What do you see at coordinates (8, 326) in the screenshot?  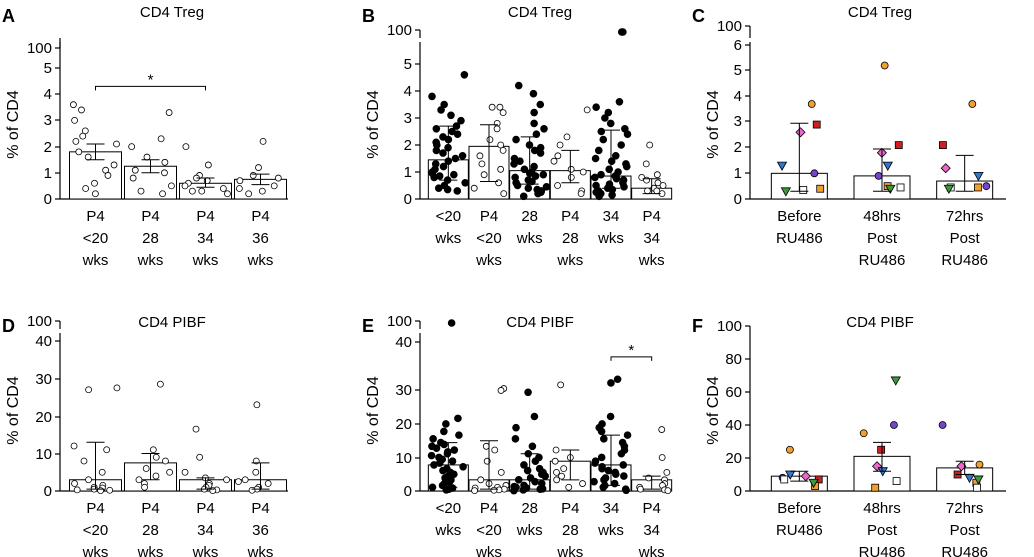 I see `panel-label: D` at bounding box center [8, 326].